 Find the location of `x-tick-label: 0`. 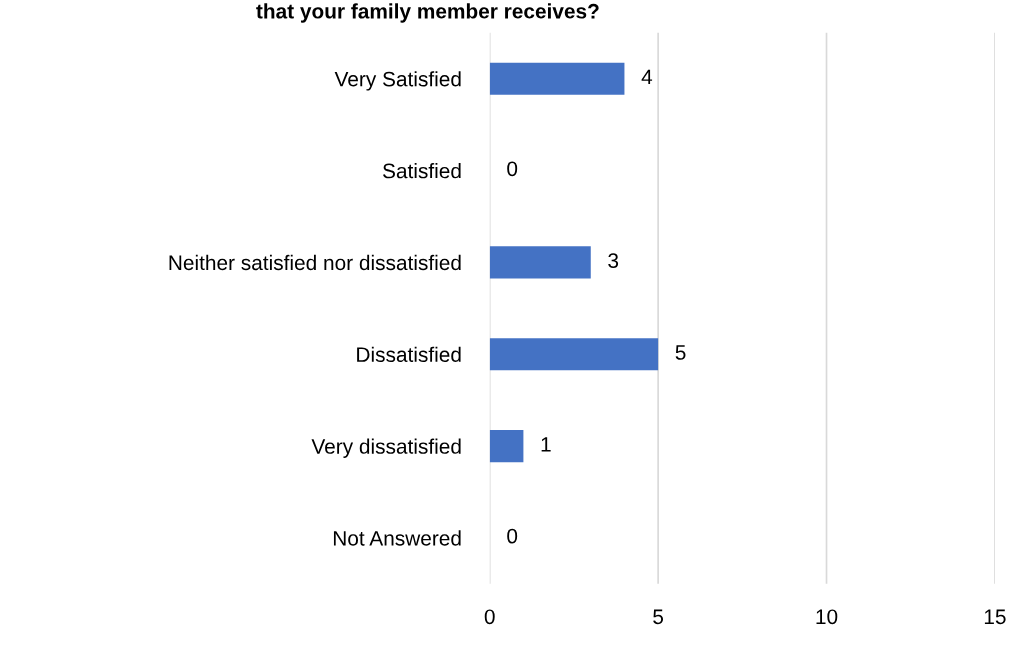

x-tick-label: 0 is located at coordinates (489, 617).